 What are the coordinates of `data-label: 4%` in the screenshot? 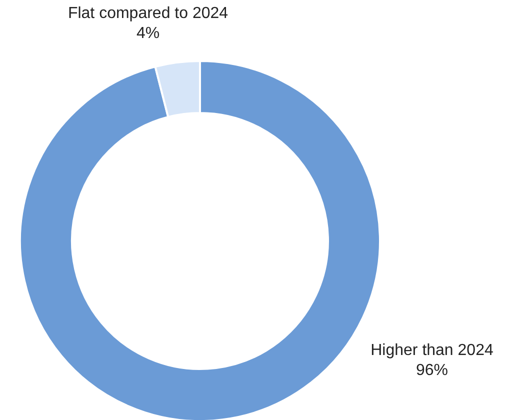 It's located at (148, 33).